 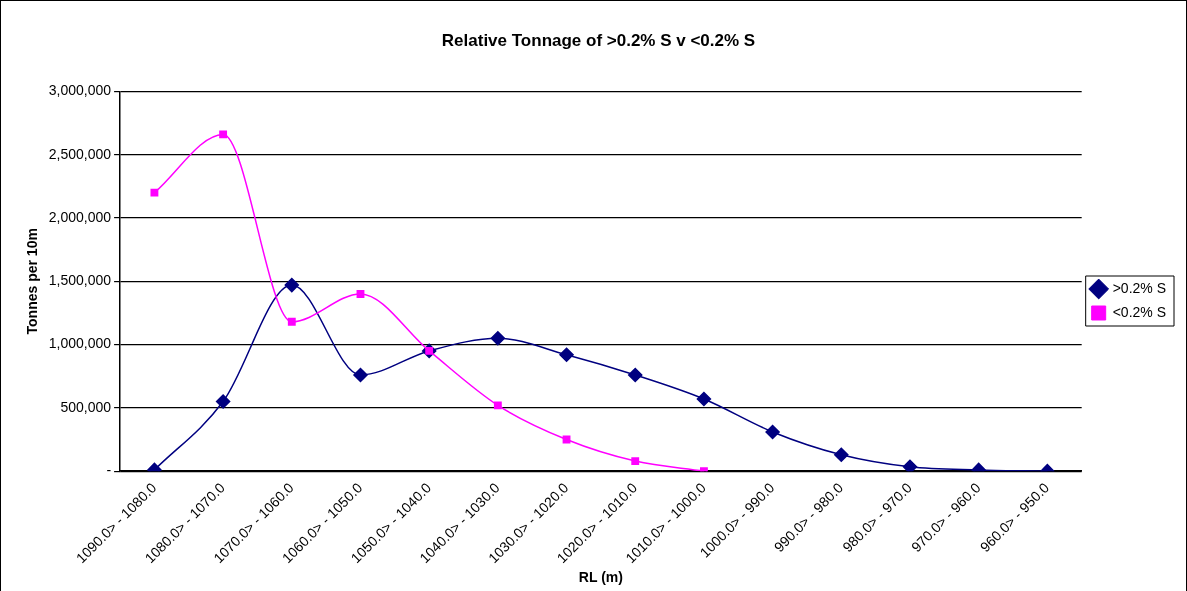 What do you see at coordinates (109, 470) in the screenshot?
I see `y-tick-label: -` at bounding box center [109, 470].